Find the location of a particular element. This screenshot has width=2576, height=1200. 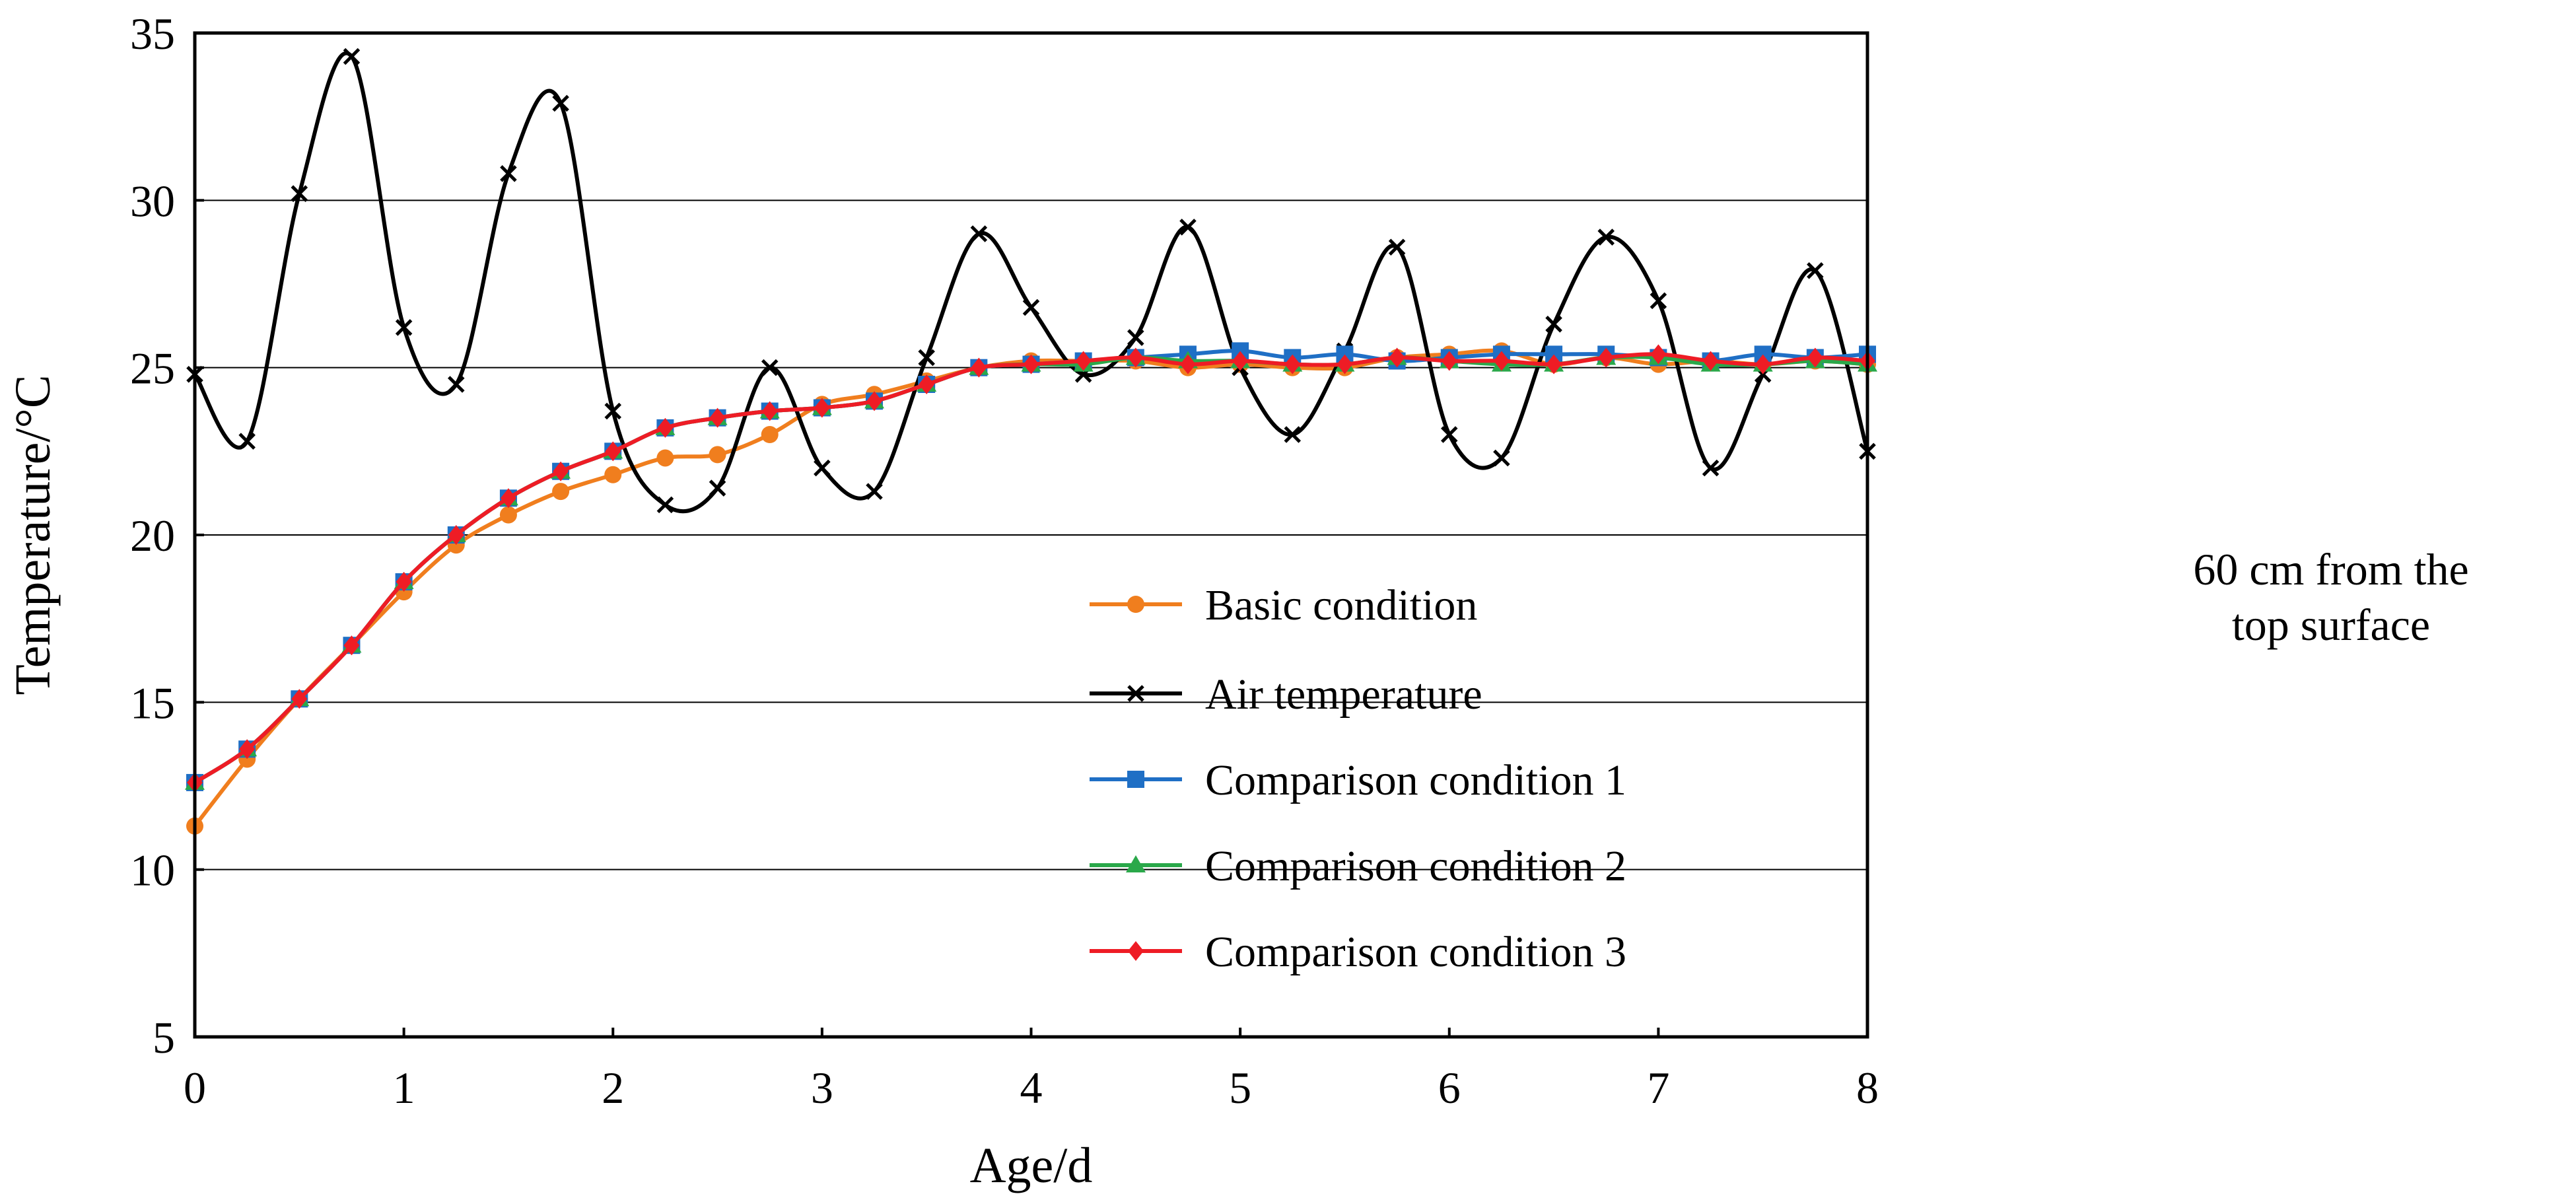

point-air-temperature-16-stroke-b is located at coordinates (1031, 307).